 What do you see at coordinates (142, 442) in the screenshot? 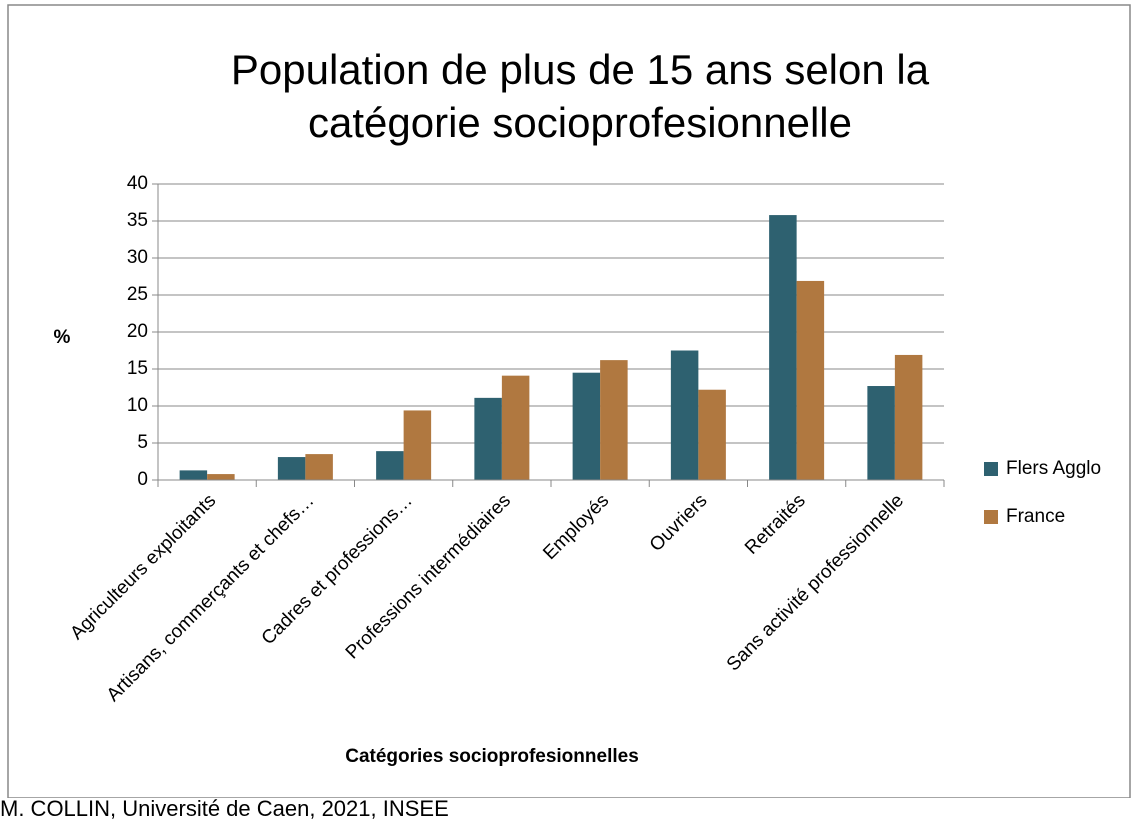
I see `y-tick-label: 5` at bounding box center [142, 442].